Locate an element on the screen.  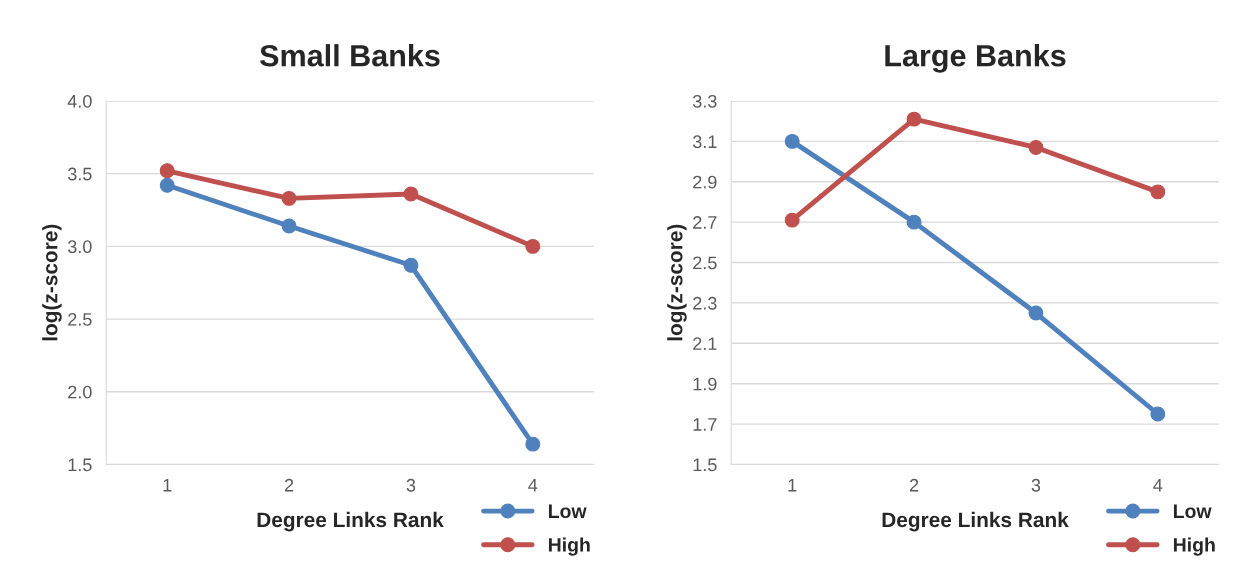
y-tick-label: 1.7 is located at coordinates (705, 424).